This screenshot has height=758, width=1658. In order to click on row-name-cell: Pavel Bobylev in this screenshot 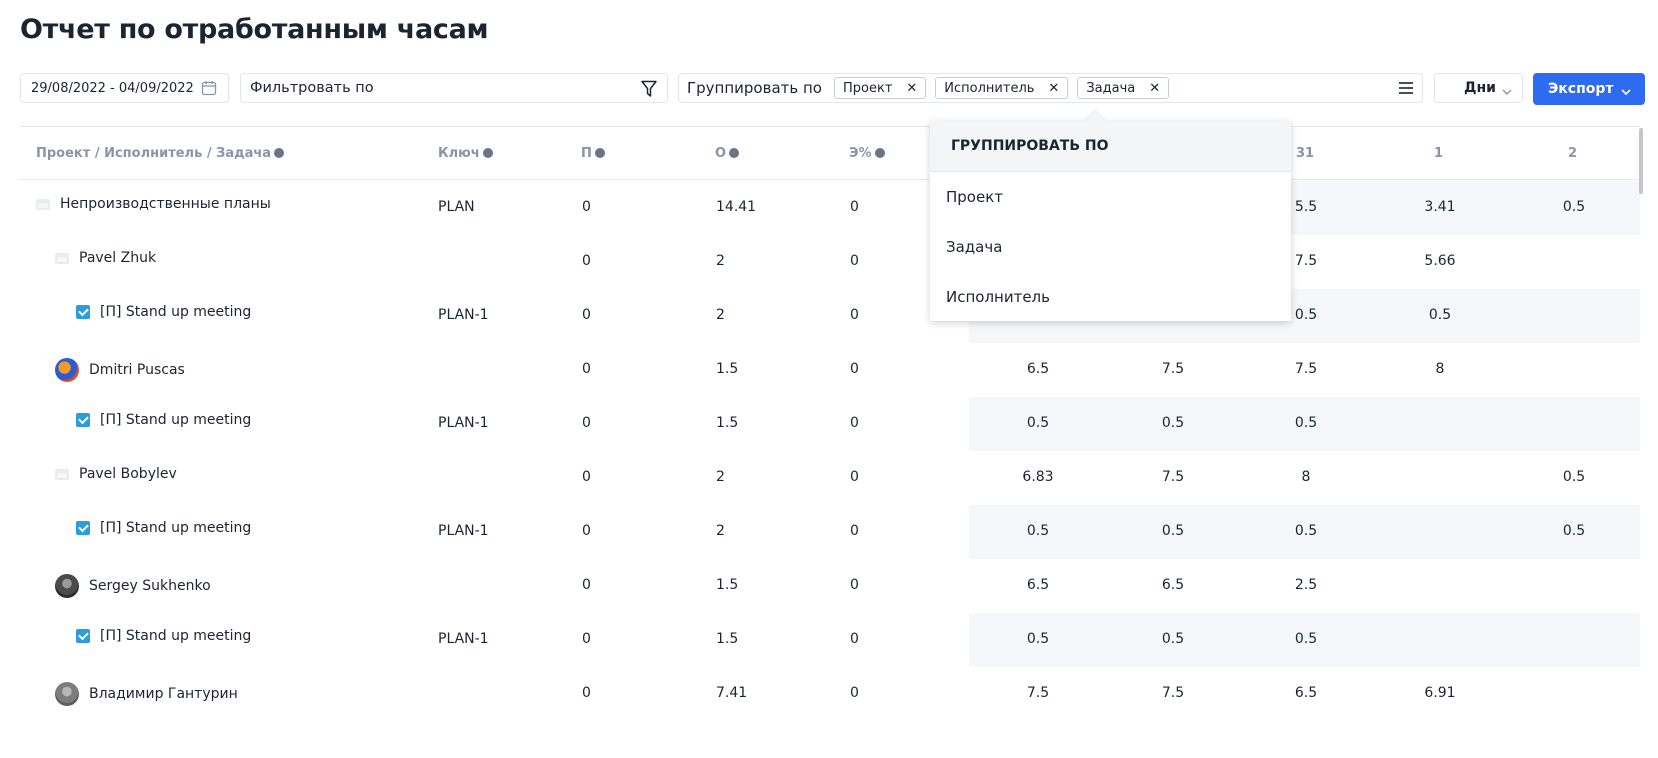, I will do `click(116, 474)`.